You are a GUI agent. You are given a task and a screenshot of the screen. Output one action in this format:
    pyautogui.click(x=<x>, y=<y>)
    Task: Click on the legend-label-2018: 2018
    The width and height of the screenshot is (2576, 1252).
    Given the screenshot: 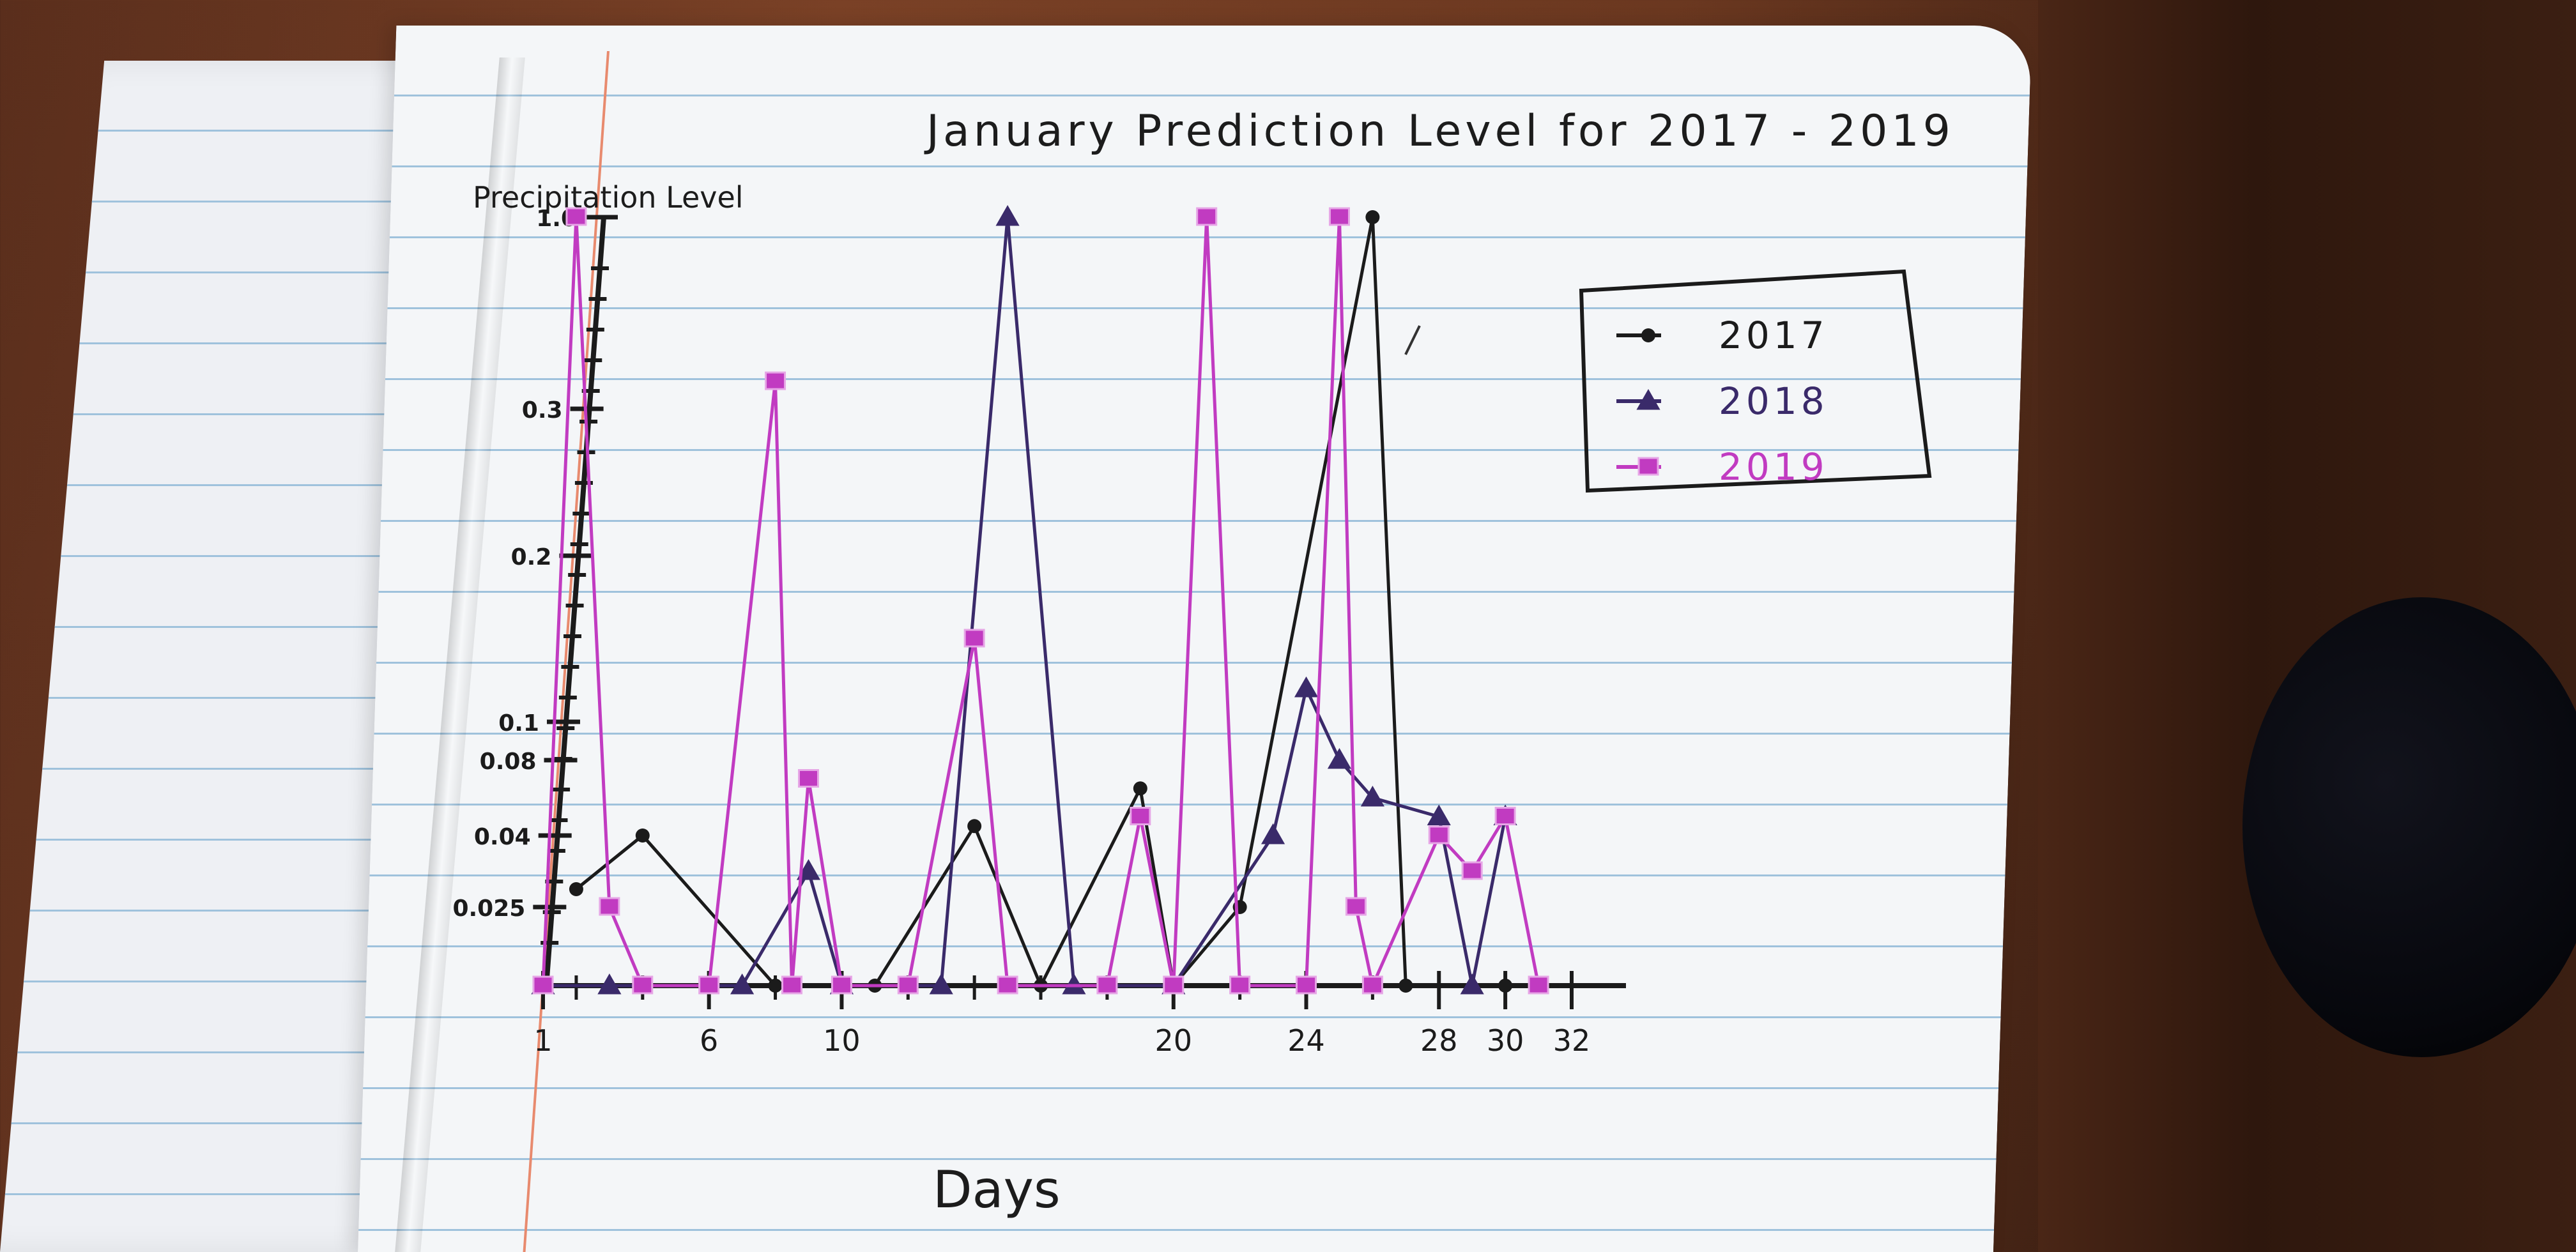 What is the action you would take?
    pyautogui.click(x=1773, y=401)
    